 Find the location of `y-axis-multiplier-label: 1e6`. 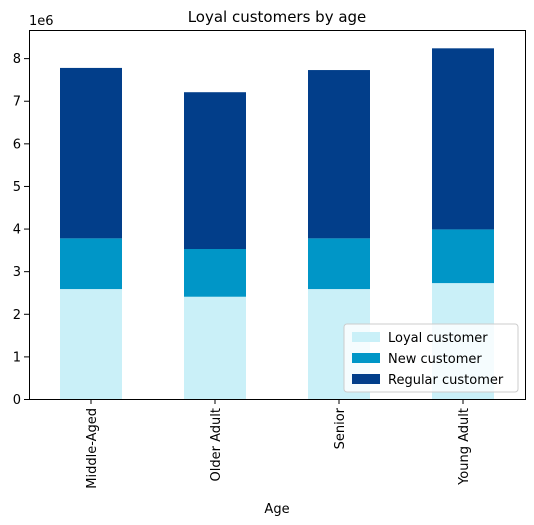

y-axis-multiplier-label: 1e6 is located at coordinates (41, 21).